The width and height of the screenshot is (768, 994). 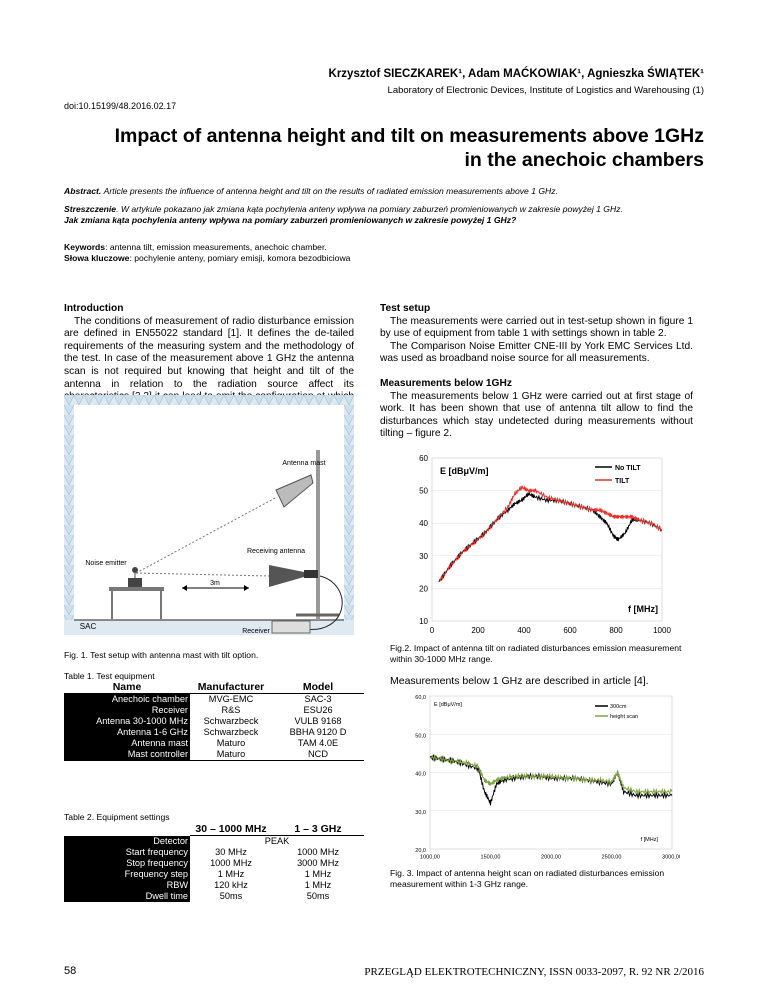 What do you see at coordinates (136, 589) in the screenshot?
I see `emitter-table` at bounding box center [136, 589].